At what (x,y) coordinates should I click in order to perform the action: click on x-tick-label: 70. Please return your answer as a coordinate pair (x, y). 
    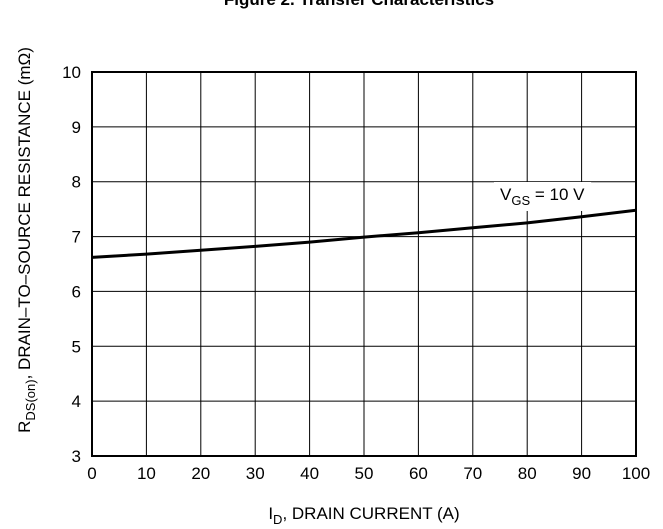
    Looking at the image, I should click on (472, 473).